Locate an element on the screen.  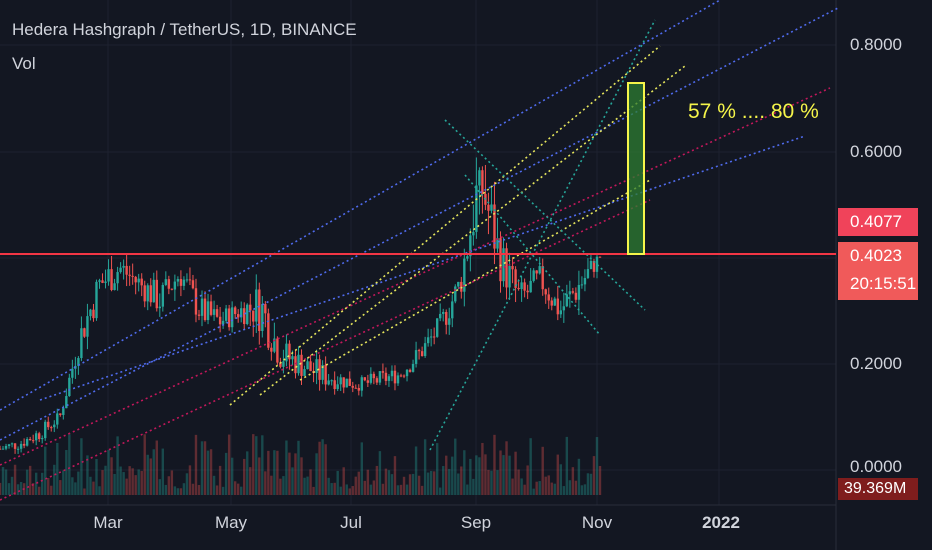
target-box is located at coordinates (636, 168).